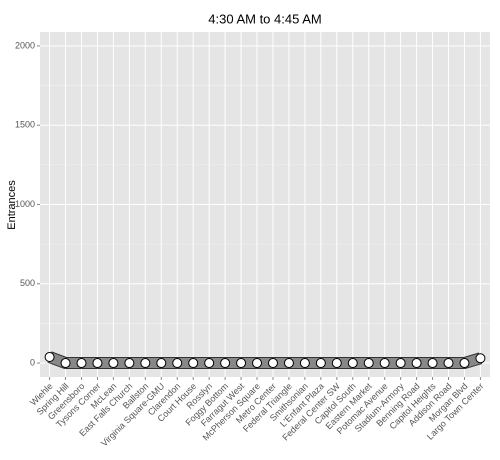 The height and width of the screenshot is (460, 500). Describe the element at coordinates (12, 205) in the screenshot. I see `y-axis-label: Entrances` at that location.